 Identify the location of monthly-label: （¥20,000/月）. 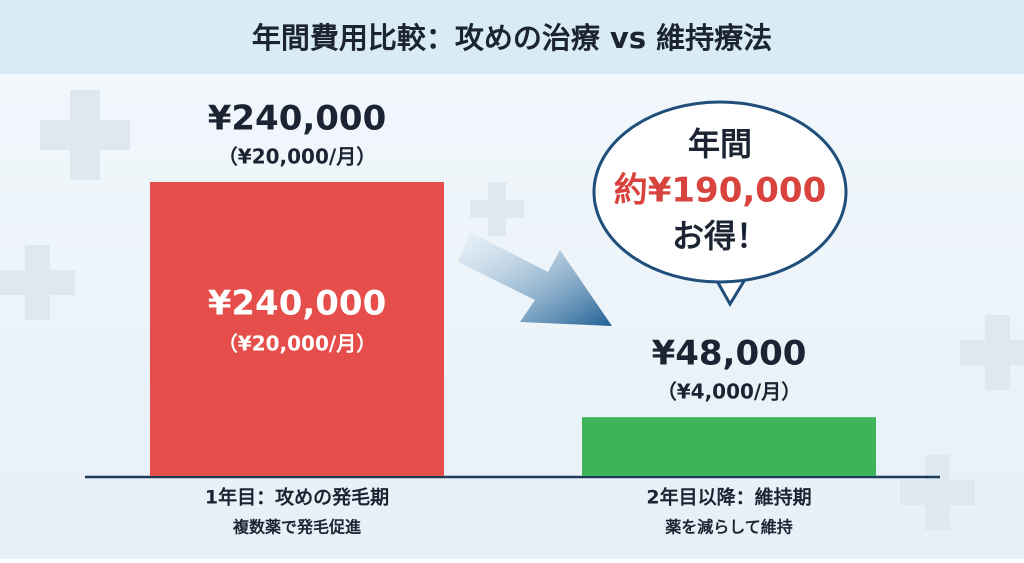
(297, 157).